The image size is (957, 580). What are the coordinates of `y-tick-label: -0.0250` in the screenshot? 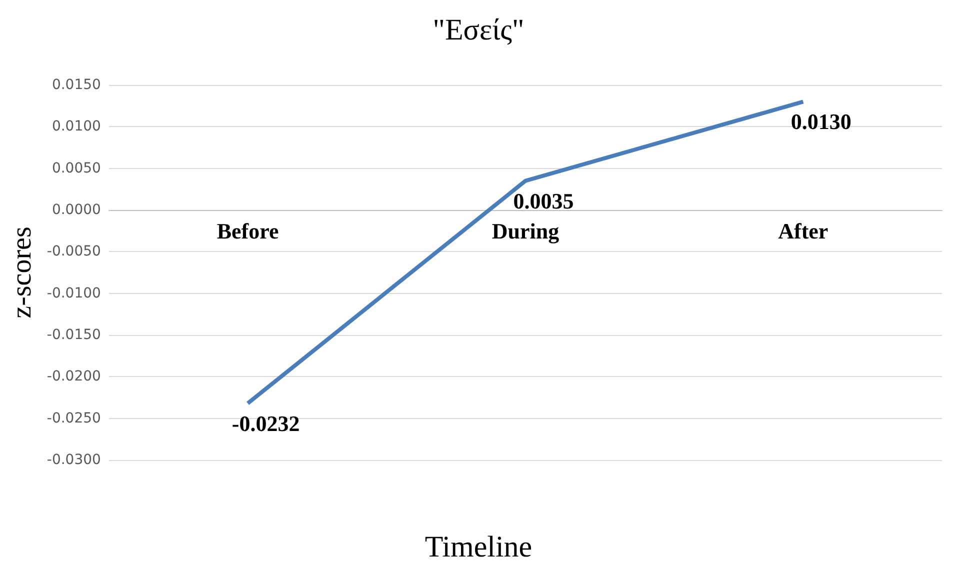 It's located at (73, 418).